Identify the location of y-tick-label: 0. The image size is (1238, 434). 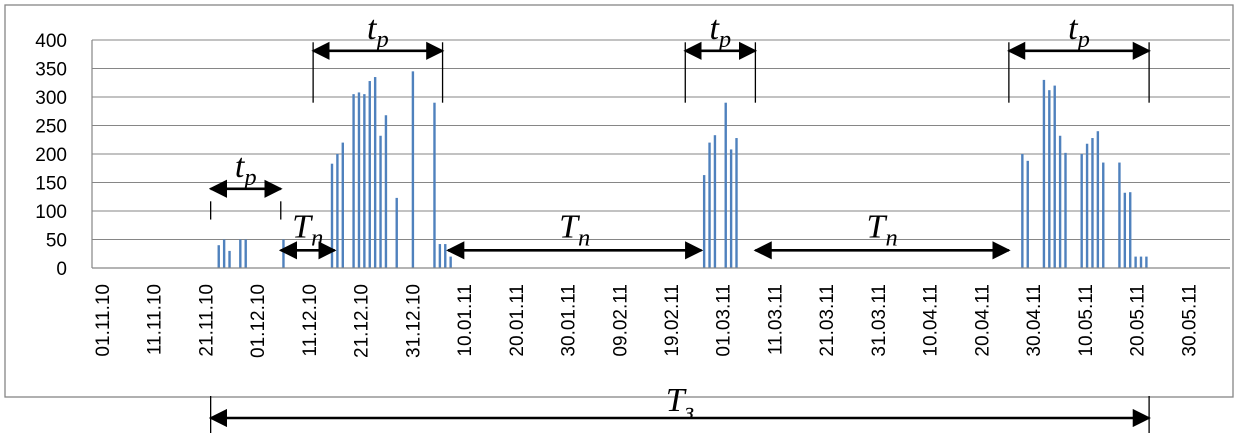
(61, 269).